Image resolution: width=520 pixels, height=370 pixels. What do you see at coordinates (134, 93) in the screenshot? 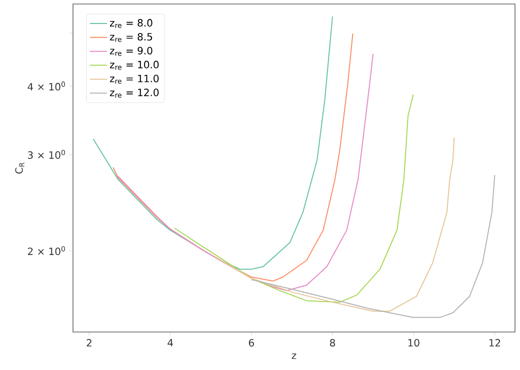
I see `legend-label: z$_{re}$ = 12.0` at bounding box center [134, 93].